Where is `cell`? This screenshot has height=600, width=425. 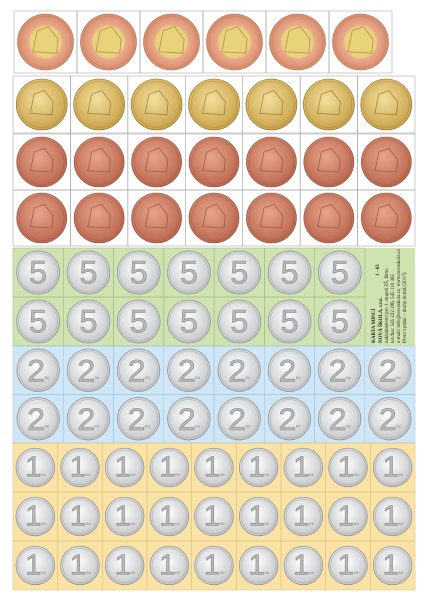
cell is located at coordinates (393, 565).